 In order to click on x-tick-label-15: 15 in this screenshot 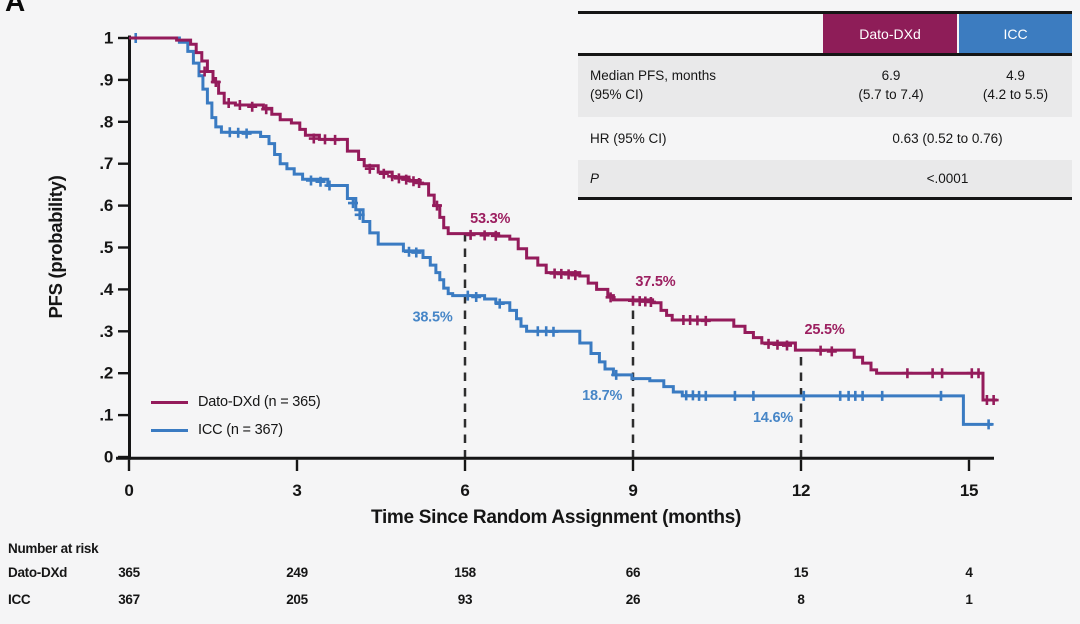, I will do `click(969, 490)`.